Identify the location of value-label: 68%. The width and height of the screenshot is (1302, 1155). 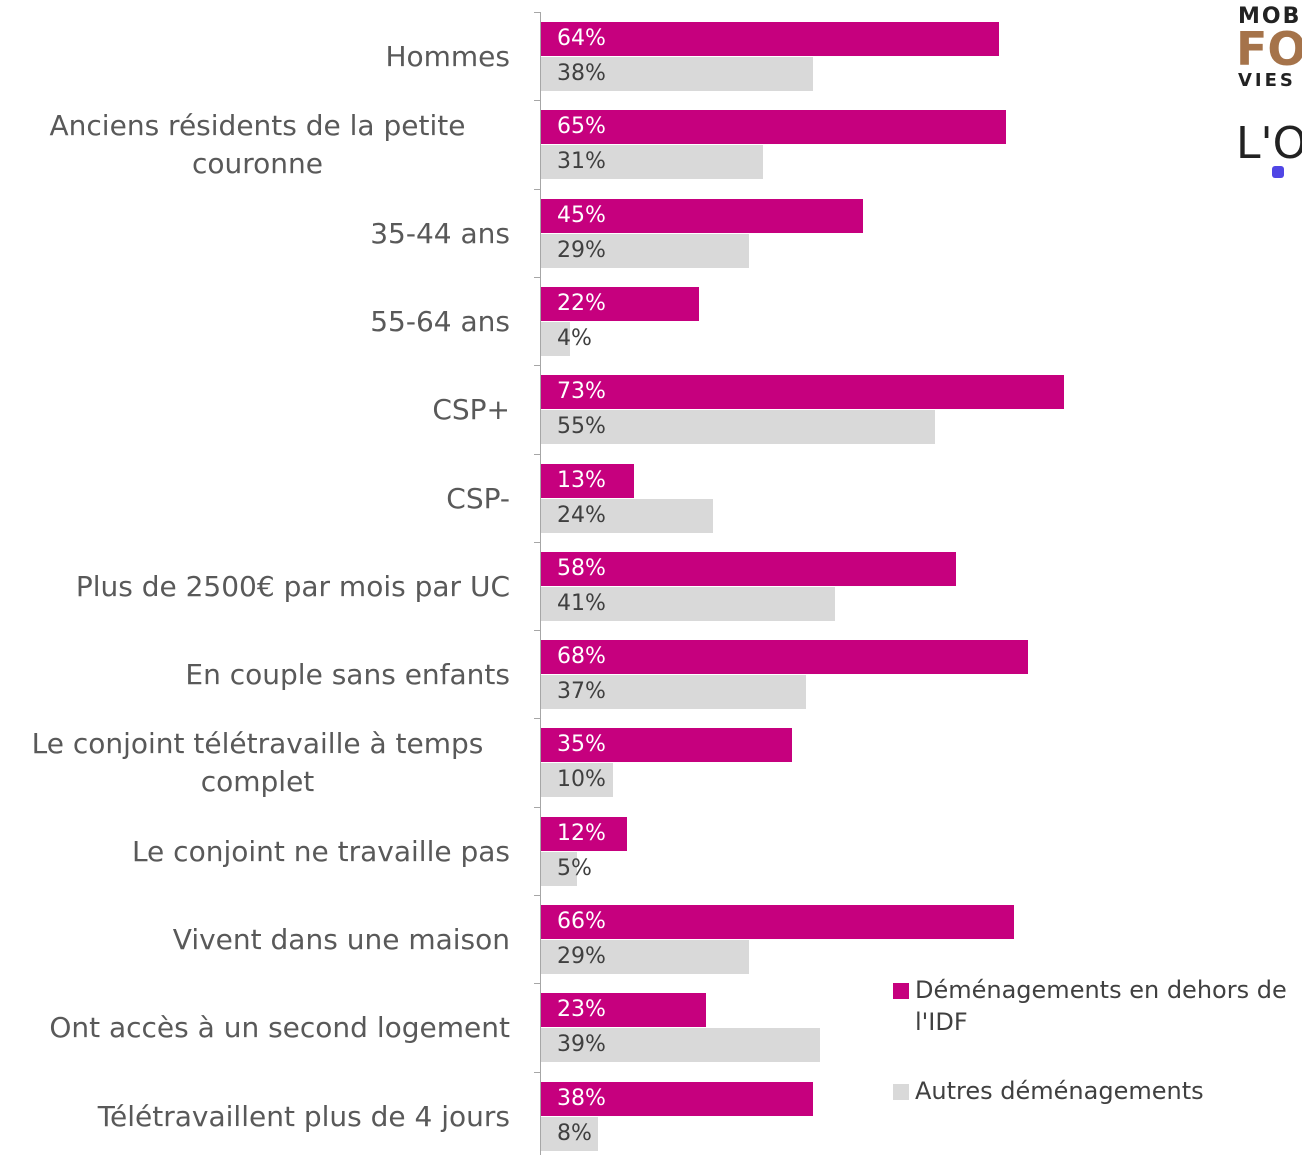
(581, 657).